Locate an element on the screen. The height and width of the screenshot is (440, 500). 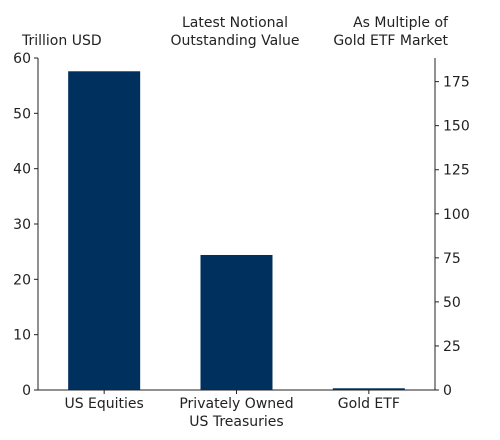
x-tick-label: US Equities is located at coordinates (103, 404).